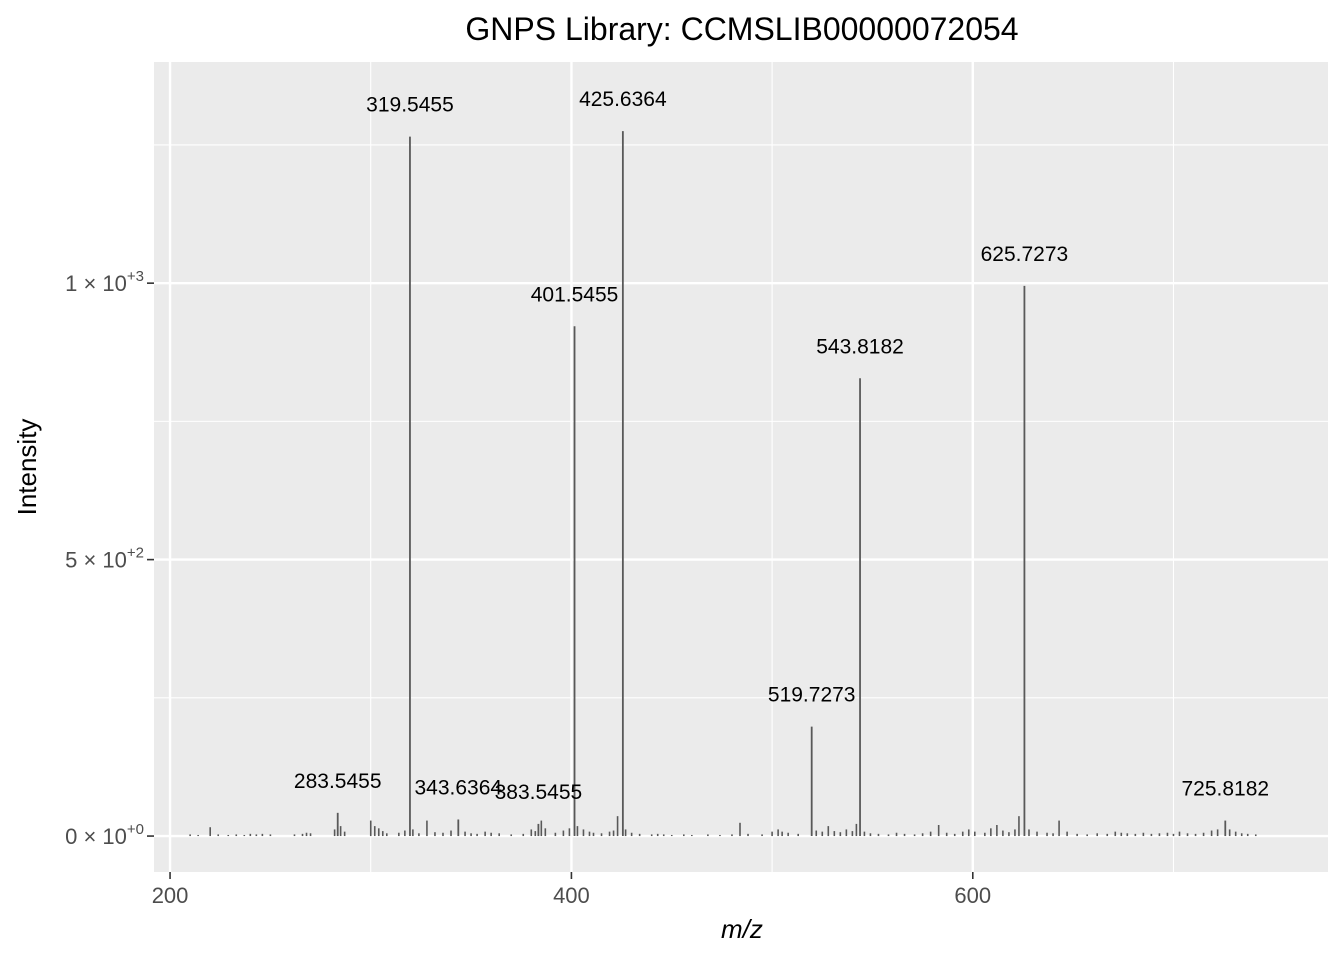 Image resolution: width=1344 pixels, height=960 pixels. Describe the element at coordinates (972, 895) in the screenshot. I see `x-tick-label: 600` at that location.